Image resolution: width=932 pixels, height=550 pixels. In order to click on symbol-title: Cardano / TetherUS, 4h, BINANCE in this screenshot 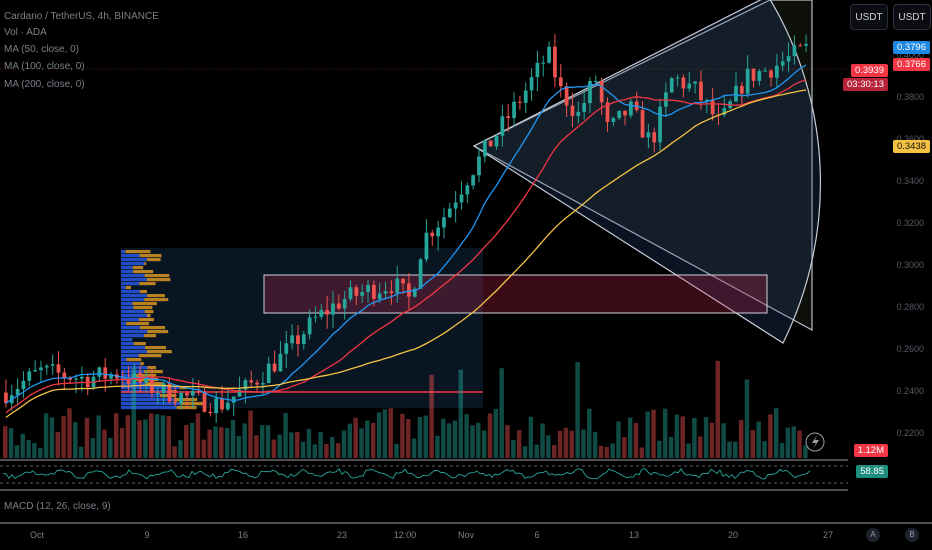, I will do `click(81, 16)`.